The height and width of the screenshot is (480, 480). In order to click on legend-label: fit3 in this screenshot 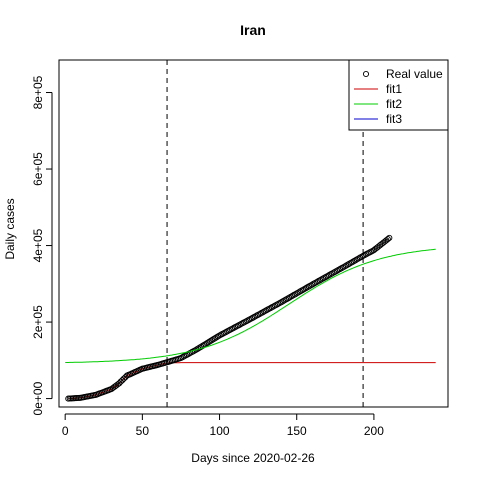, I will do `click(394, 119)`.